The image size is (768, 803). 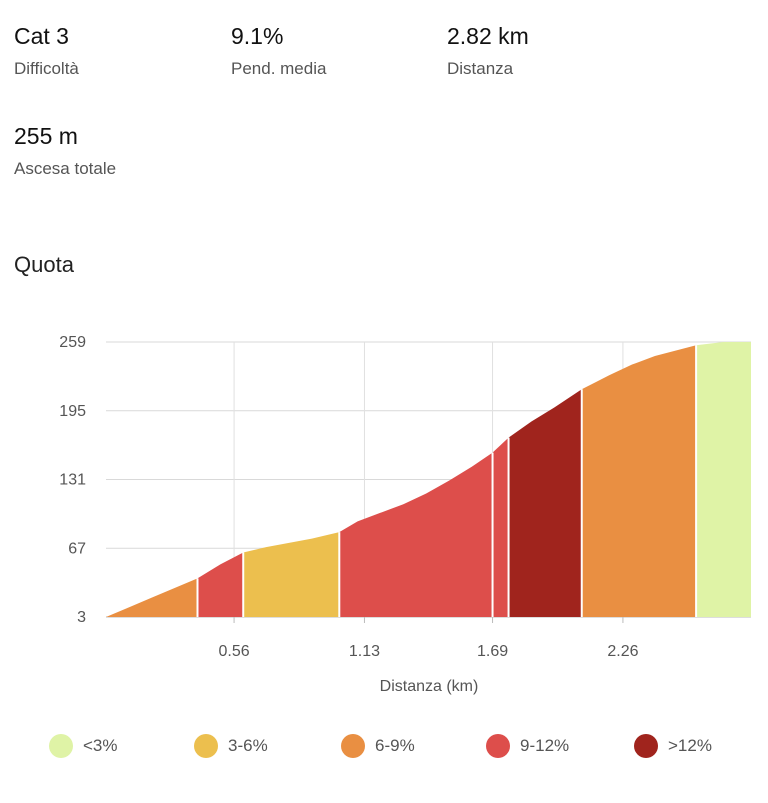 I want to click on stat-label: Ascesa totale, so click(x=65, y=168).